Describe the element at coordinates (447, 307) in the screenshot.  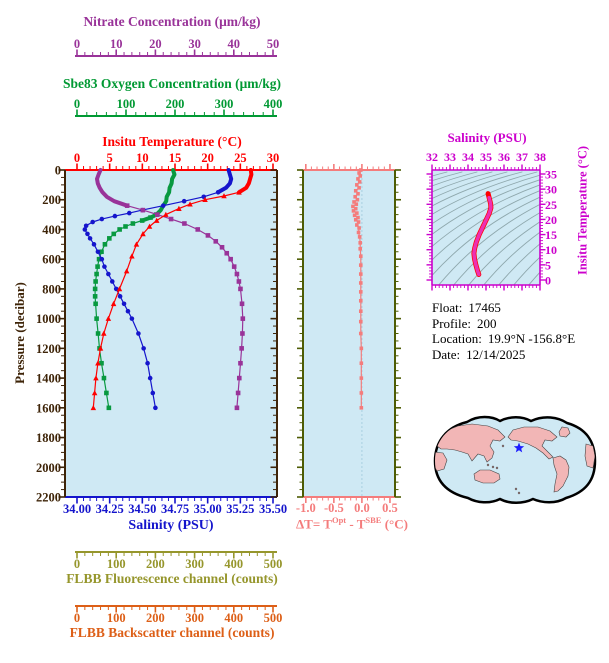
I see `float-id-label: Float:` at that location.